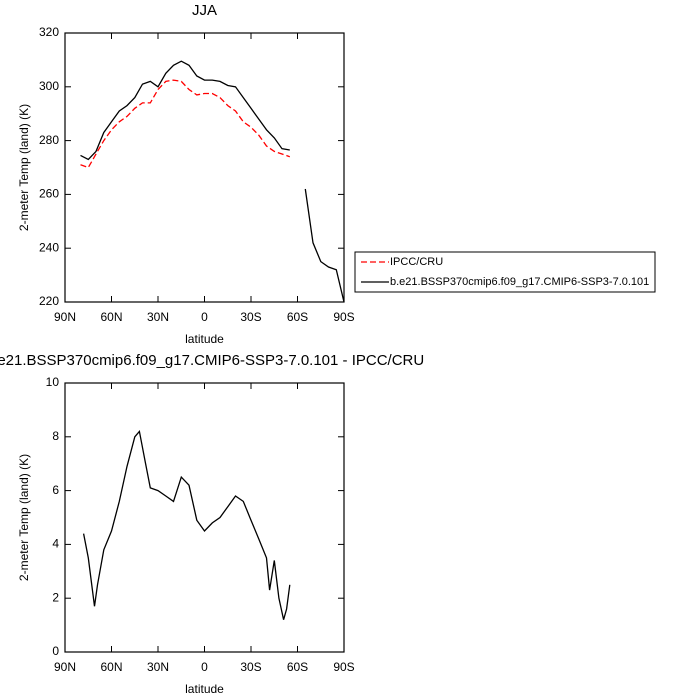 The width and height of the screenshot is (700, 700). I want to click on y-tick-label: 6, so click(55, 490).